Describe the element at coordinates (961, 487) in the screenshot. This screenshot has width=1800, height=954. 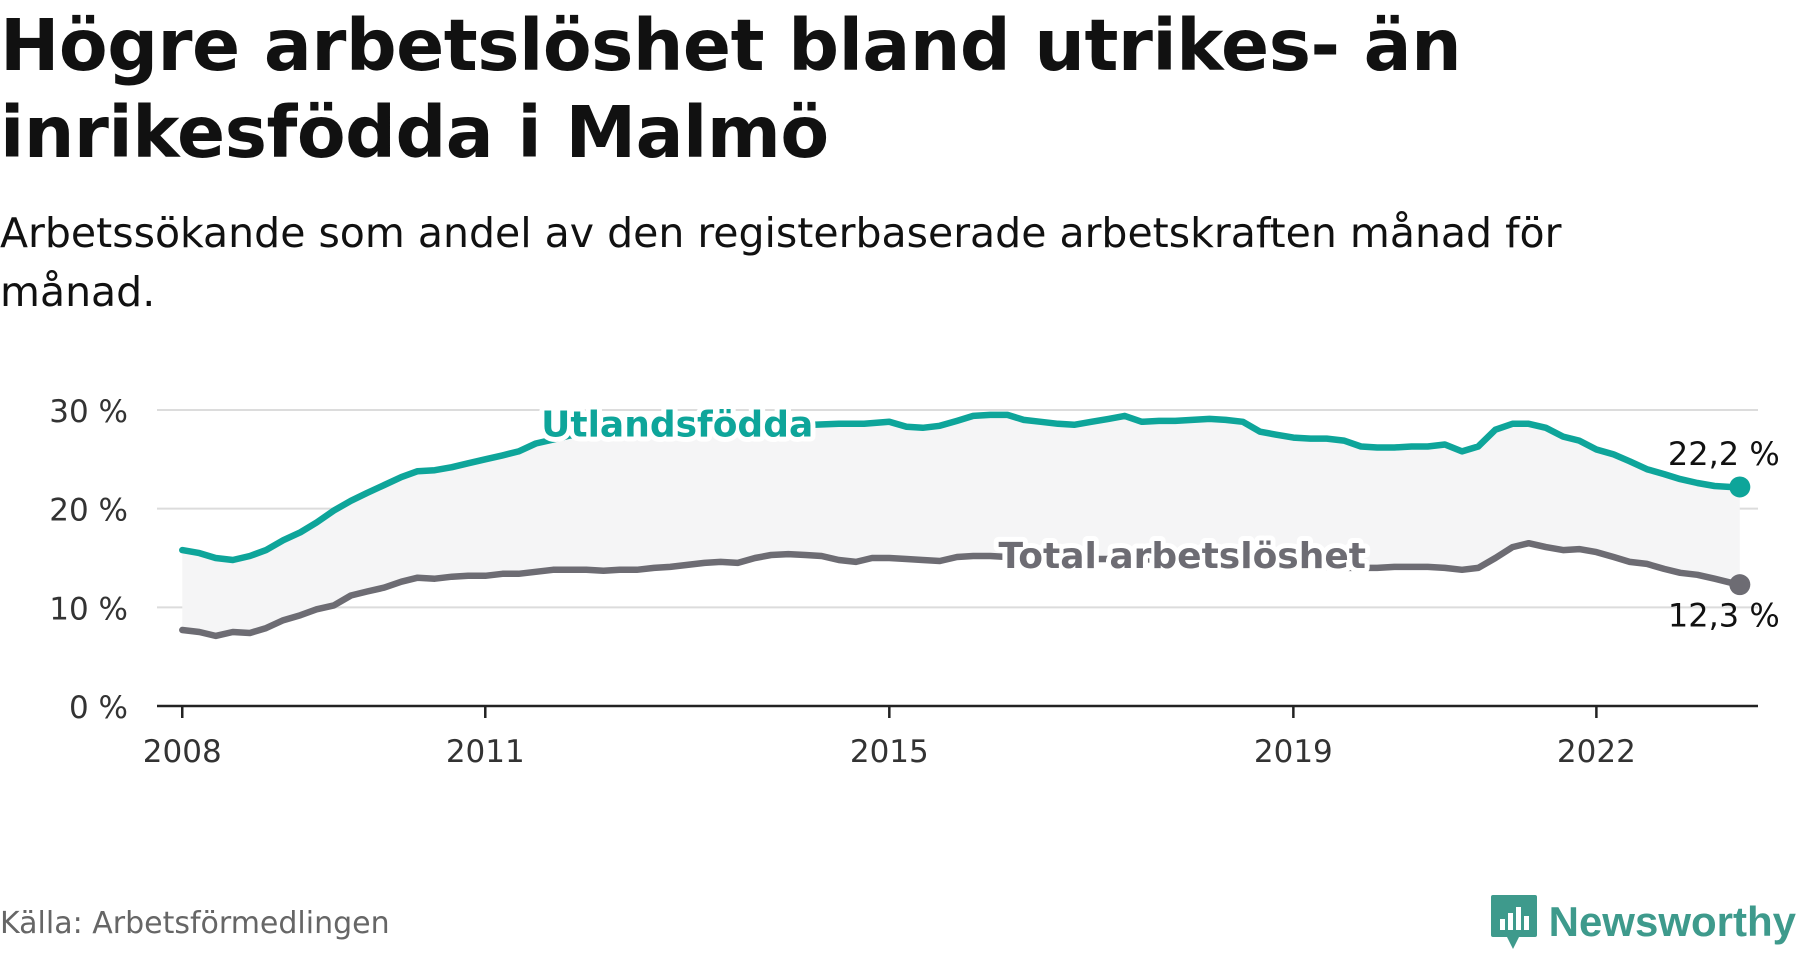
I see `series-line-foreign-born` at that location.